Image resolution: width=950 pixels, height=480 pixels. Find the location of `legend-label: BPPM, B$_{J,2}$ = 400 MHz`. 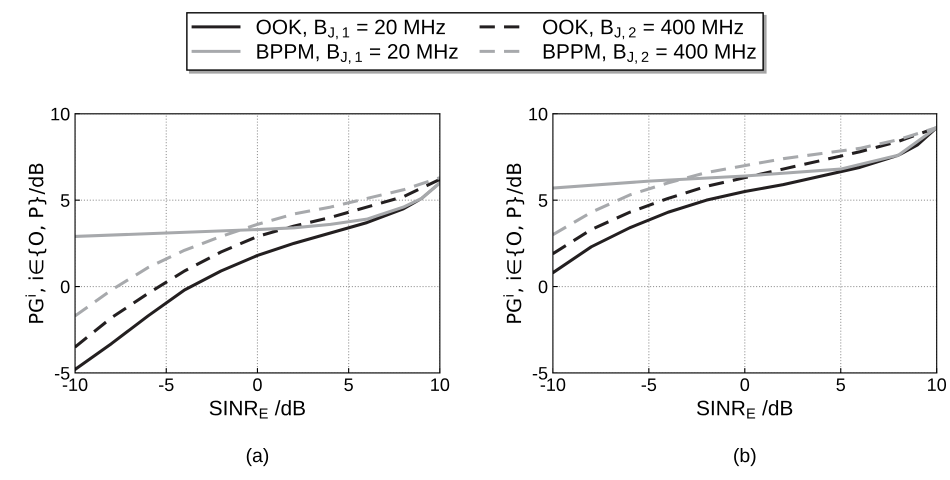

legend-label: BPPM, B$_{J,2}$ = 400 MHz is located at coordinates (650, 54).